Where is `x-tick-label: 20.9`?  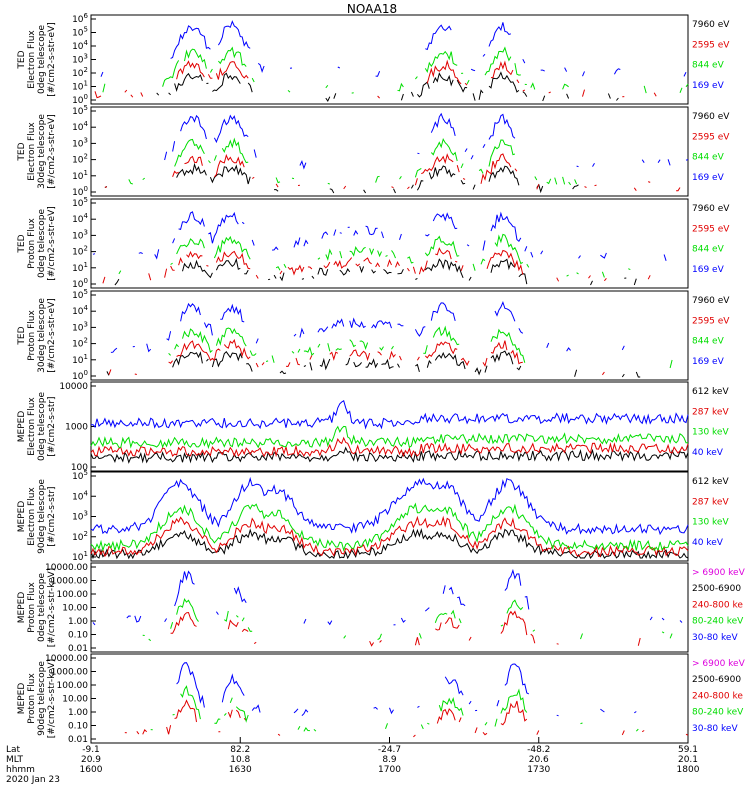 x-tick-label: 20.9 is located at coordinates (91, 760).